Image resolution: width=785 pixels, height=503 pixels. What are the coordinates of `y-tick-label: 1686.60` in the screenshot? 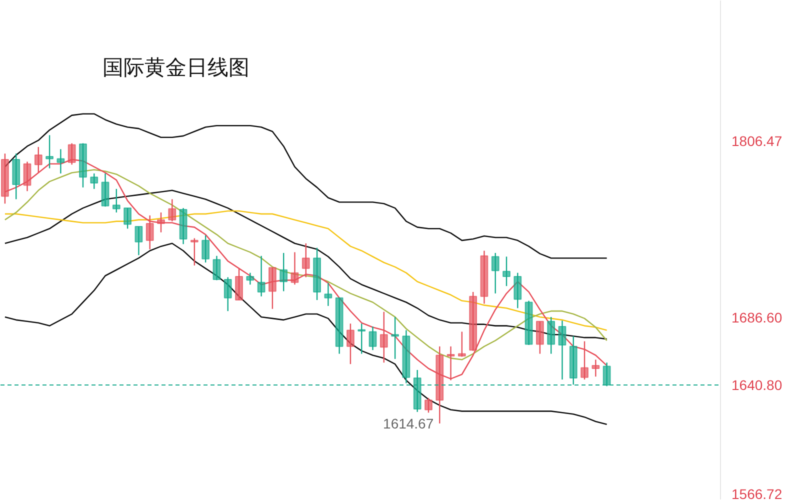 It's located at (757, 318).